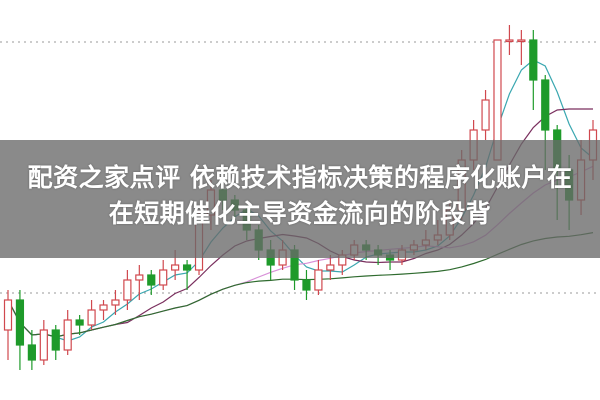 This screenshot has width=600, height=400. I want to click on title-line-1: 配资之家点评 依赖技术指标决策的程序化账户在, so click(300, 177).